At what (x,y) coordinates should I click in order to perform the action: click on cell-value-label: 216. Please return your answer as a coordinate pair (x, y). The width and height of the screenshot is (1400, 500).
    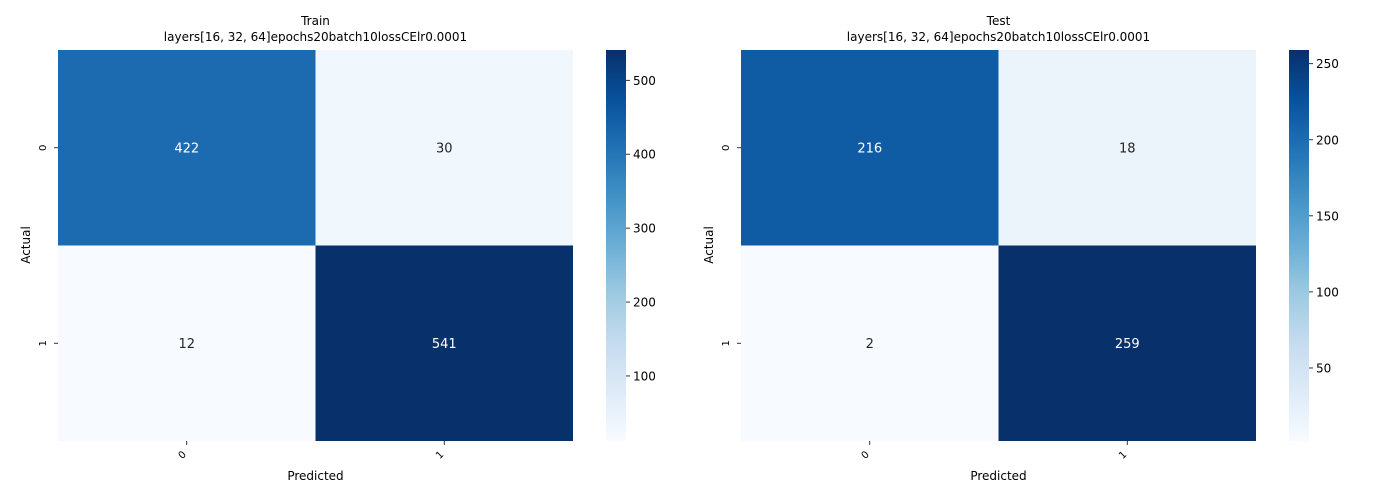
    Looking at the image, I should click on (869, 148).